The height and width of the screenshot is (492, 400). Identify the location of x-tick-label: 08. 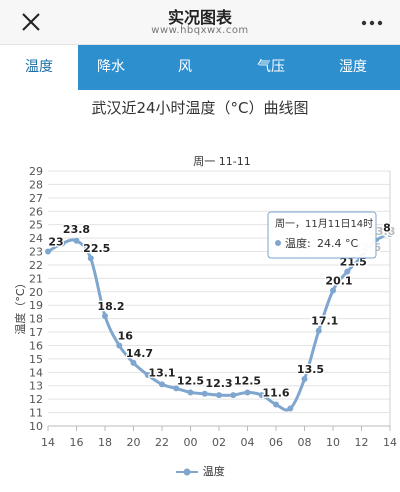
(305, 442).